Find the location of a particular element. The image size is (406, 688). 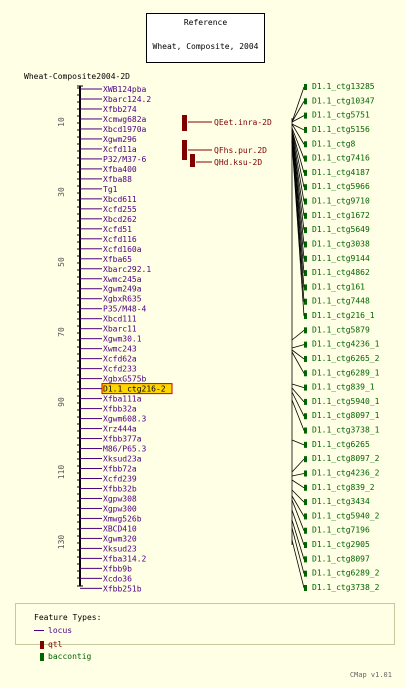

contig-label: D1.1_ctg5940_2 is located at coordinates (346, 515).